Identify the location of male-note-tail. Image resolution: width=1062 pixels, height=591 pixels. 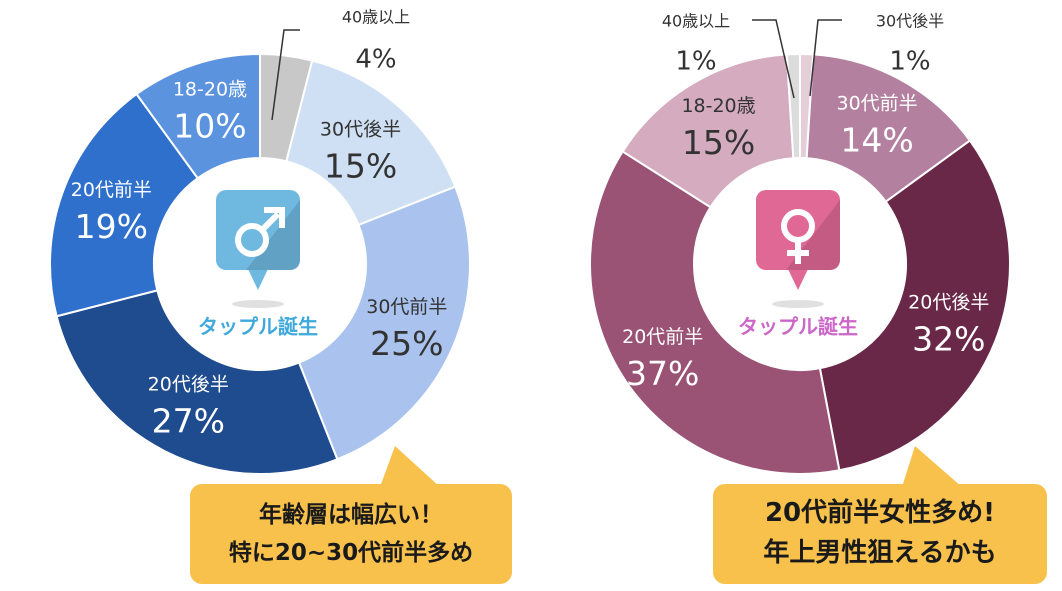
(410, 466).